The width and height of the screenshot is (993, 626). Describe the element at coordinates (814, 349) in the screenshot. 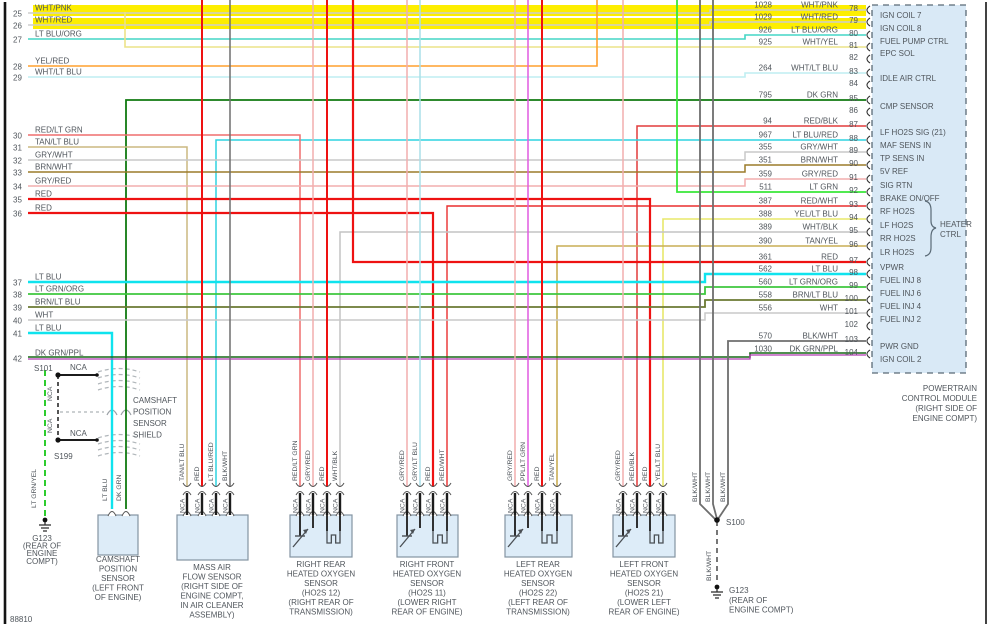

I see `pcm-wire-color: DK GRN/PPL` at that location.